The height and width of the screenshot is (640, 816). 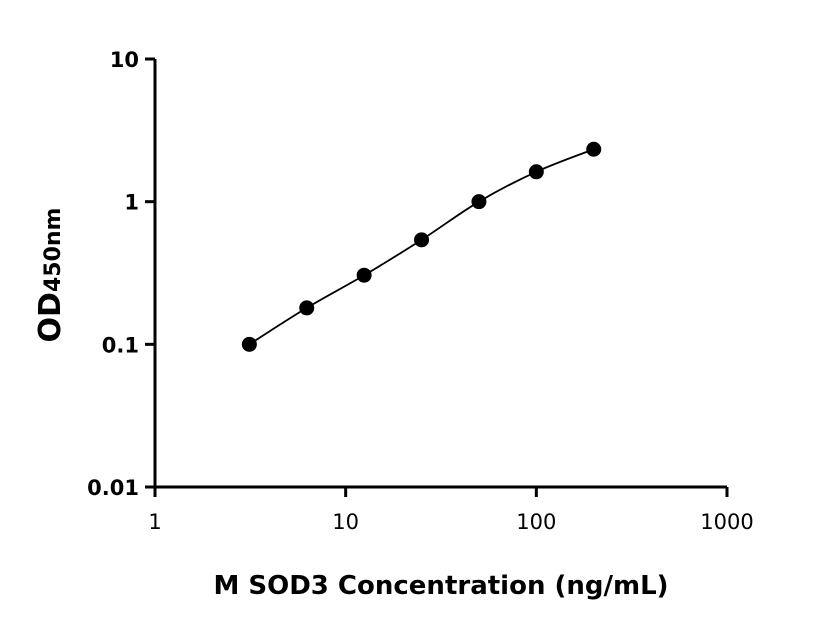 I want to click on data-points, so click(x=421, y=246).